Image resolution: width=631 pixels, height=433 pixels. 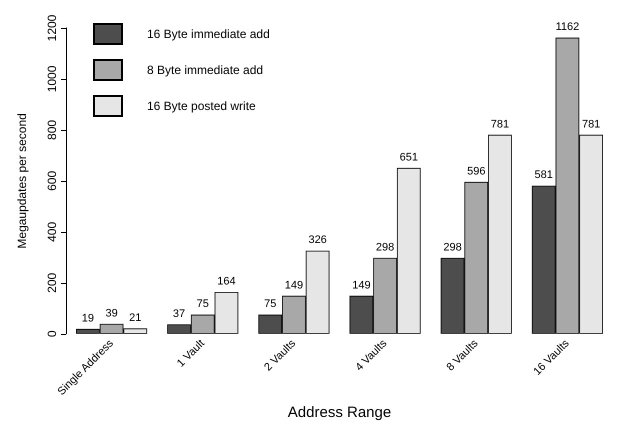 What do you see at coordinates (476, 171) in the screenshot?
I see `data-label: 596` at bounding box center [476, 171].